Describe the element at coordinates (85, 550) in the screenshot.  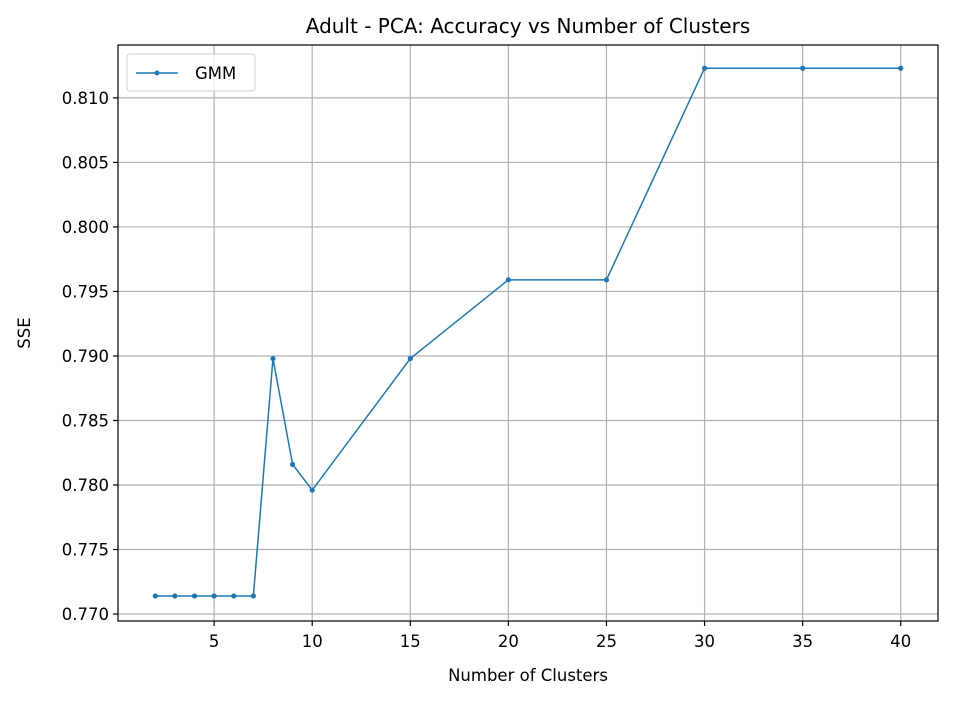
I see `y-tick-label: 0.775` at that location.